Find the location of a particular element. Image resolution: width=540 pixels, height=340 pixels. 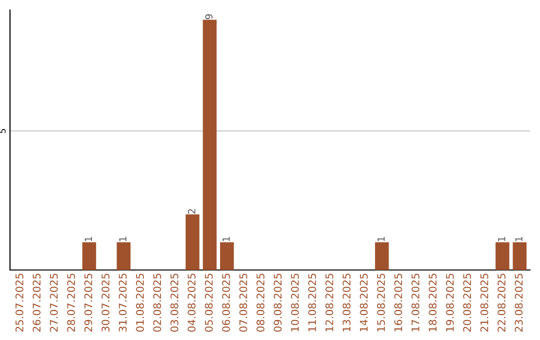

x-tick-label: 04.08.2025 is located at coordinates (192, 303).